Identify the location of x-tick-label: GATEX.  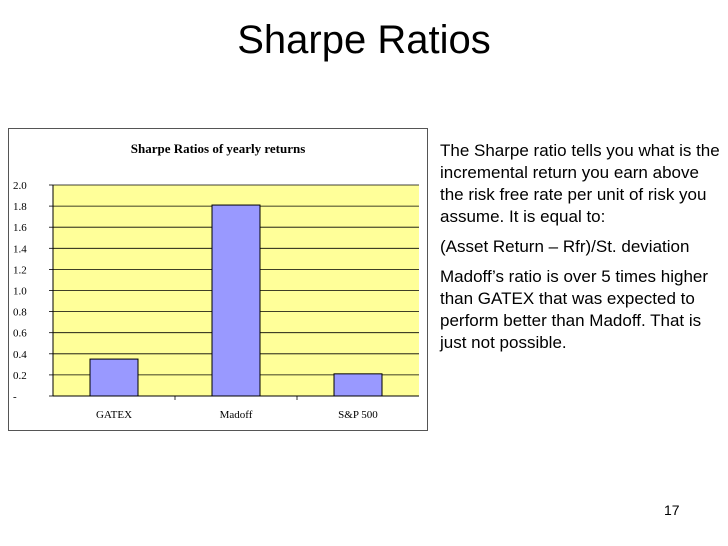
(114, 415).